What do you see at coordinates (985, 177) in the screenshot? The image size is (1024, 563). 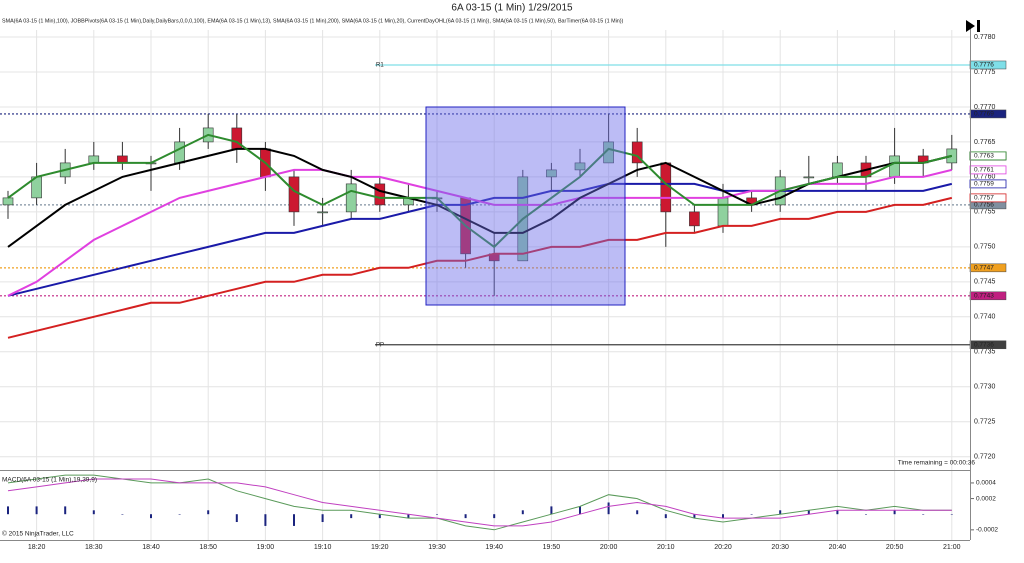 I see `y-tick-label: 0.7760` at bounding box center [985, 177].